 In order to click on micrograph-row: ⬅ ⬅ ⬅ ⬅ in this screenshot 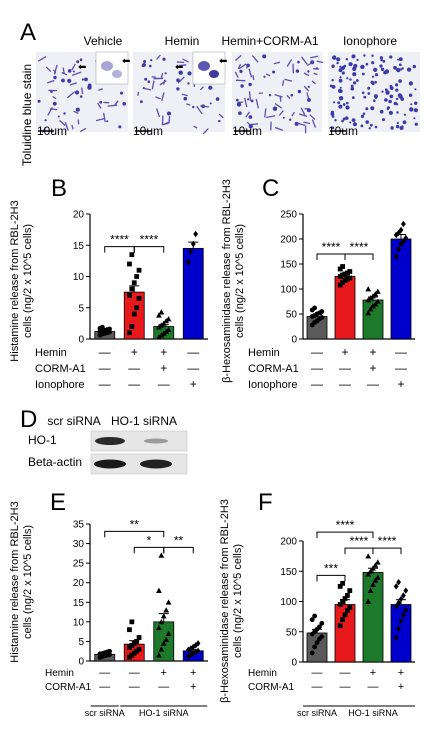, I will do `click(228, 93)`.